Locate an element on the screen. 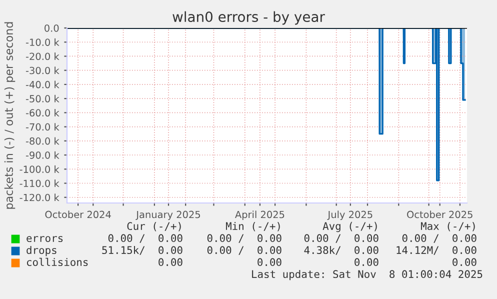 This screenshot has width=497, height=299. y-tick-label: -120.0 k is located at coordinates (40, 198).